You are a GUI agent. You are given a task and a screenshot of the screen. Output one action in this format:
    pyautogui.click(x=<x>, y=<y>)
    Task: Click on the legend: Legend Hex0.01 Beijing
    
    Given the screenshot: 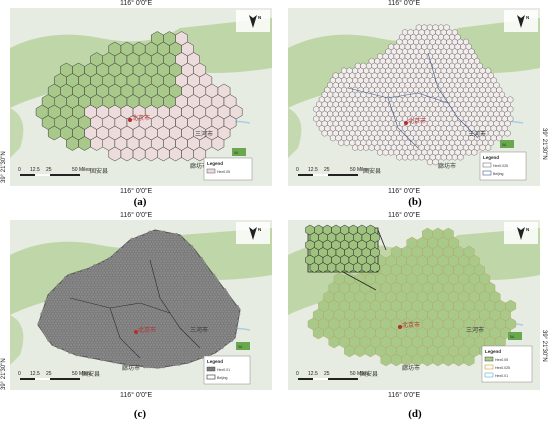 What is the action you would take?
    pyautogui.click(x=227, y=370)
    